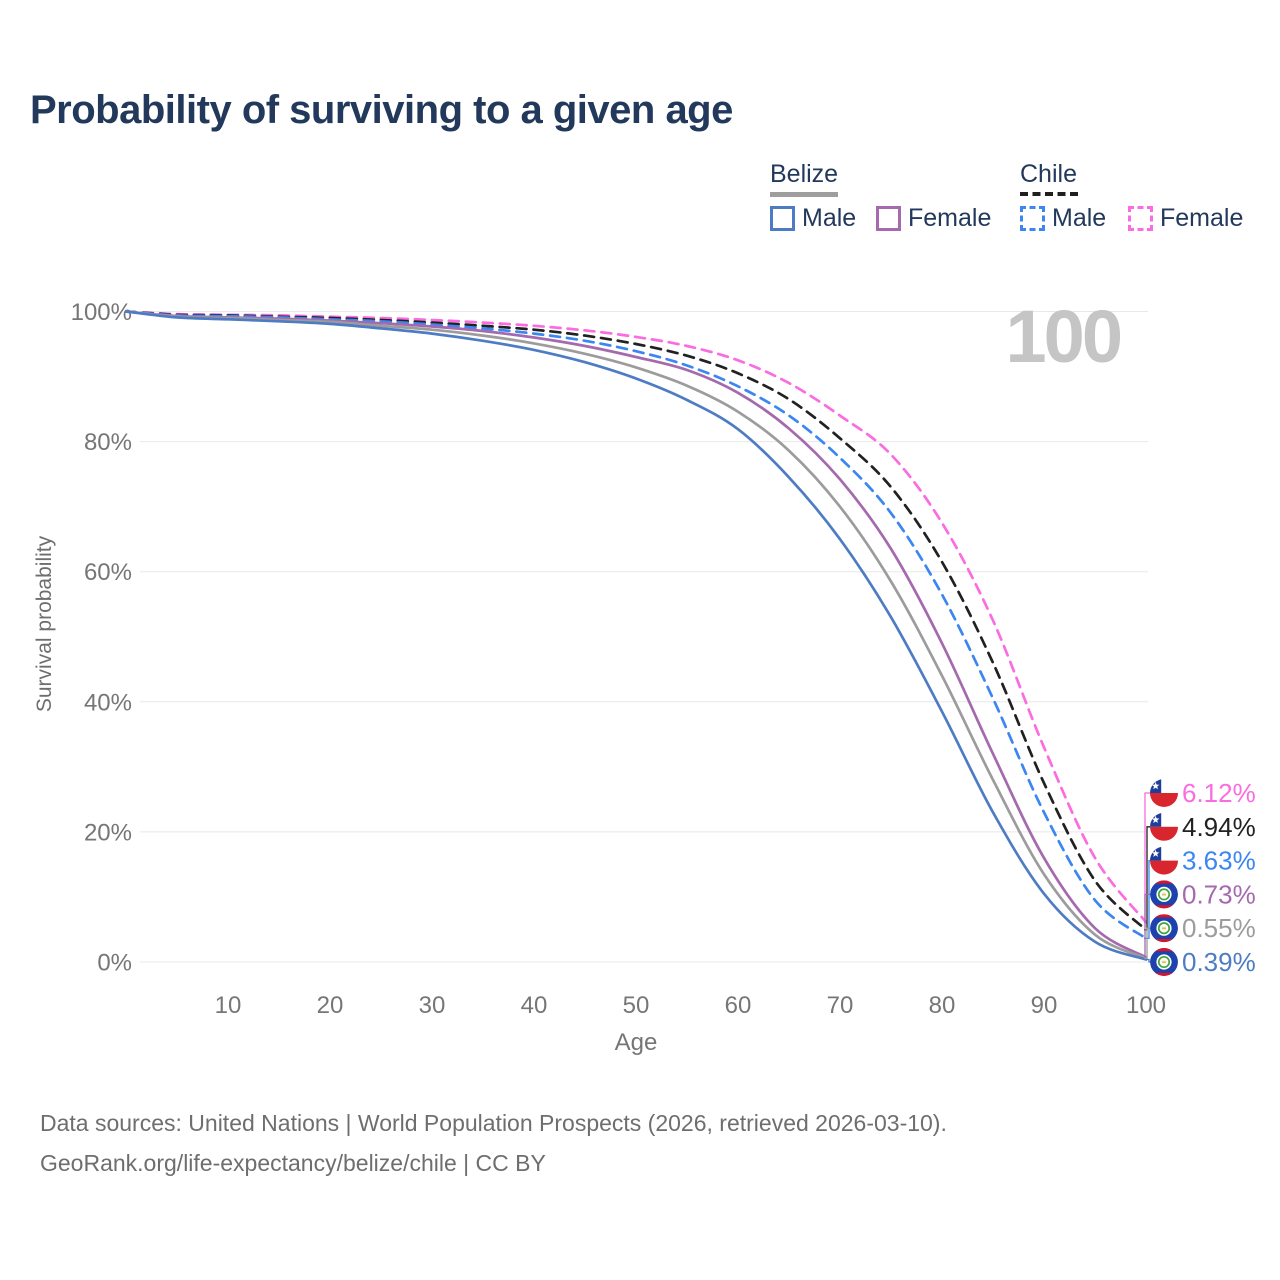  Describe the element at coordinates (1219, 827) in the screenshot. I see `end-value-label-chile-both-sexes: 4.94%` at that location.